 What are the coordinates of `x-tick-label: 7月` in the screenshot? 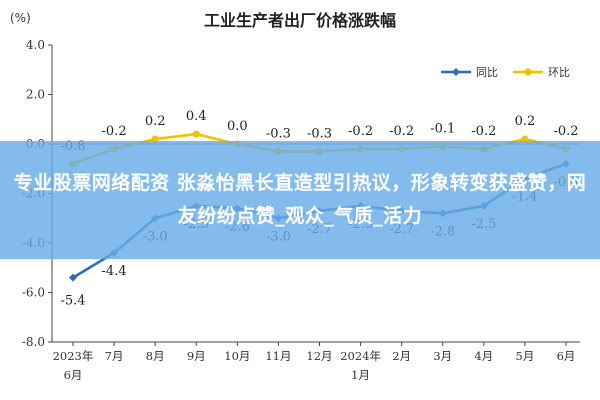 It's located at (114, 356).